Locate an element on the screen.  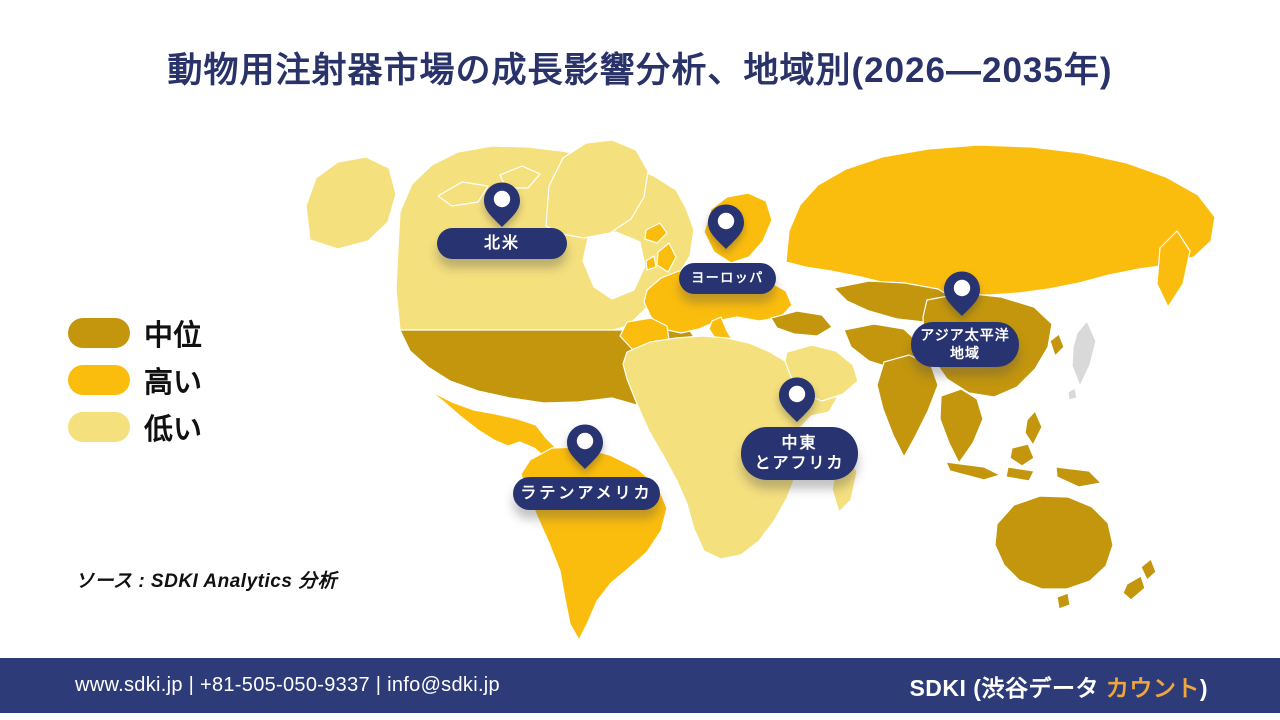
marker-latin-america: ラテンアメリカ is located at coordinates (586, 466).